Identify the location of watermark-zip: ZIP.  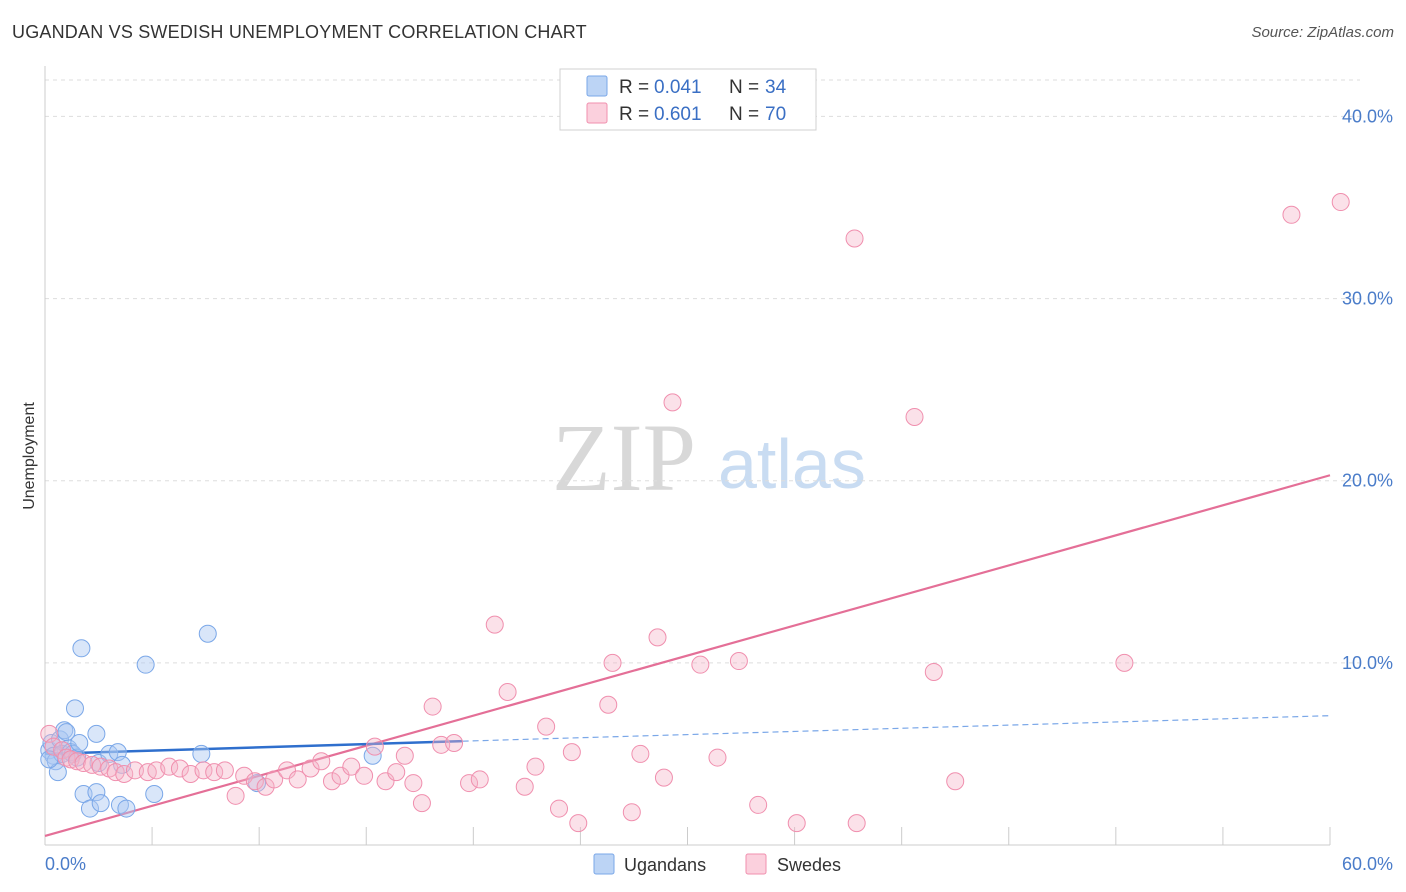
(624, 457).